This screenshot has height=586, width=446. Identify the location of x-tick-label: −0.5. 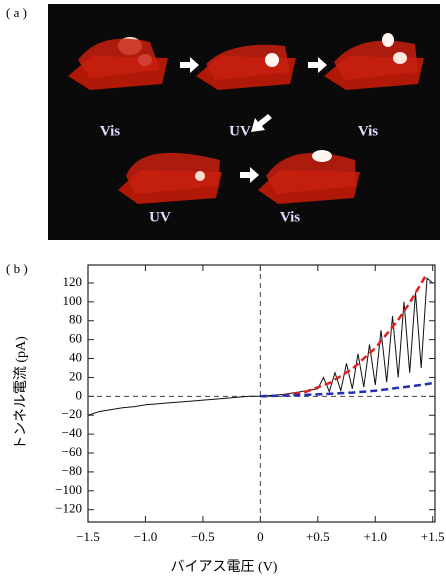
(203, 536).